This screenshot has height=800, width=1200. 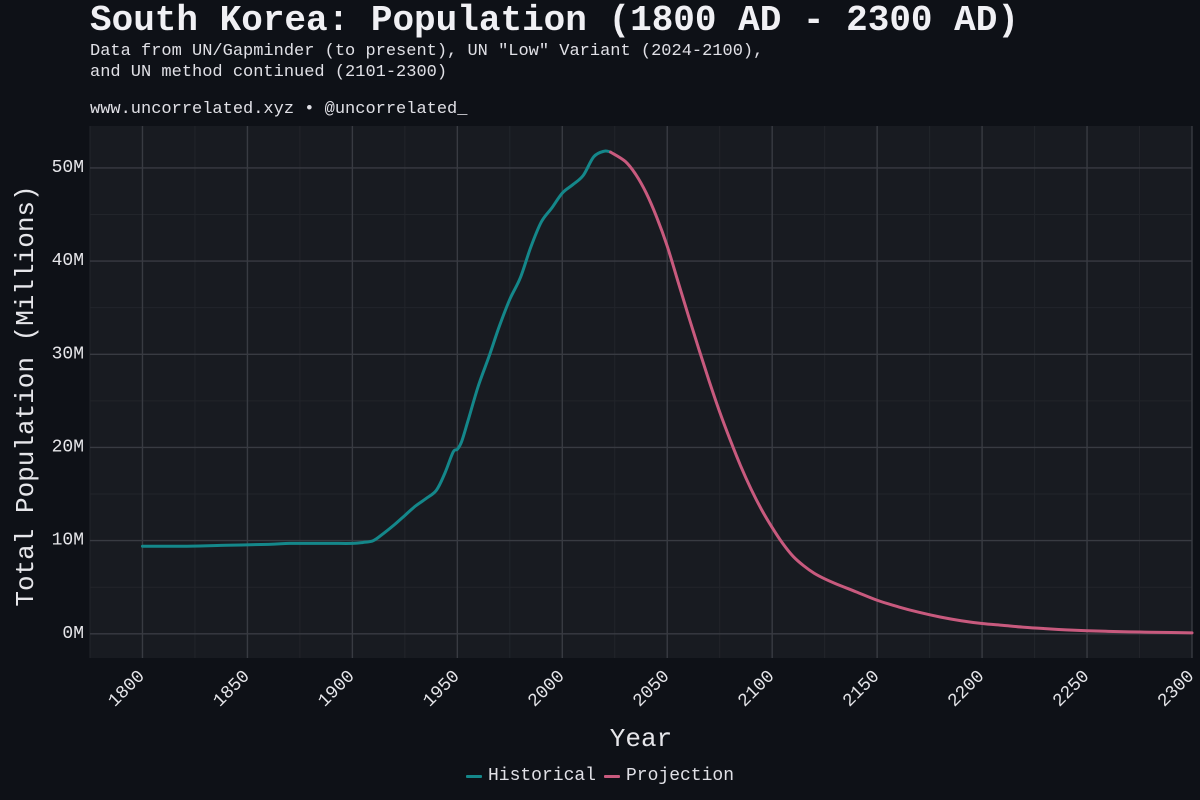 What do you see at coordinates (757, 689) in the screenshot?
I see `x-tick-label: 2100` at bounding box center [757, 689].